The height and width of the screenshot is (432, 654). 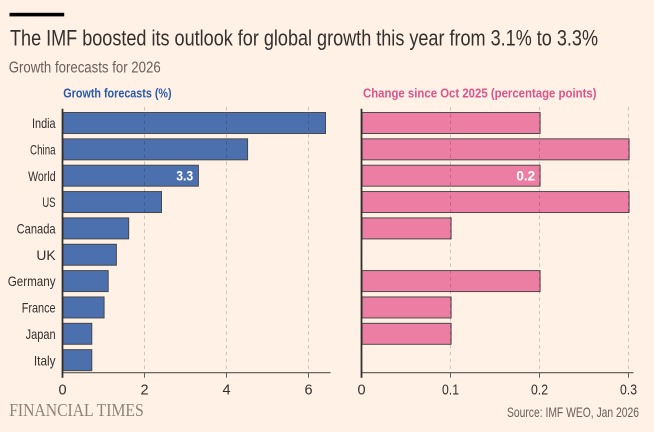 What do you see at coordinates (184, 176) in the screenshot?
I see `svg-text: 3.3` at bounding box center [184, 176].